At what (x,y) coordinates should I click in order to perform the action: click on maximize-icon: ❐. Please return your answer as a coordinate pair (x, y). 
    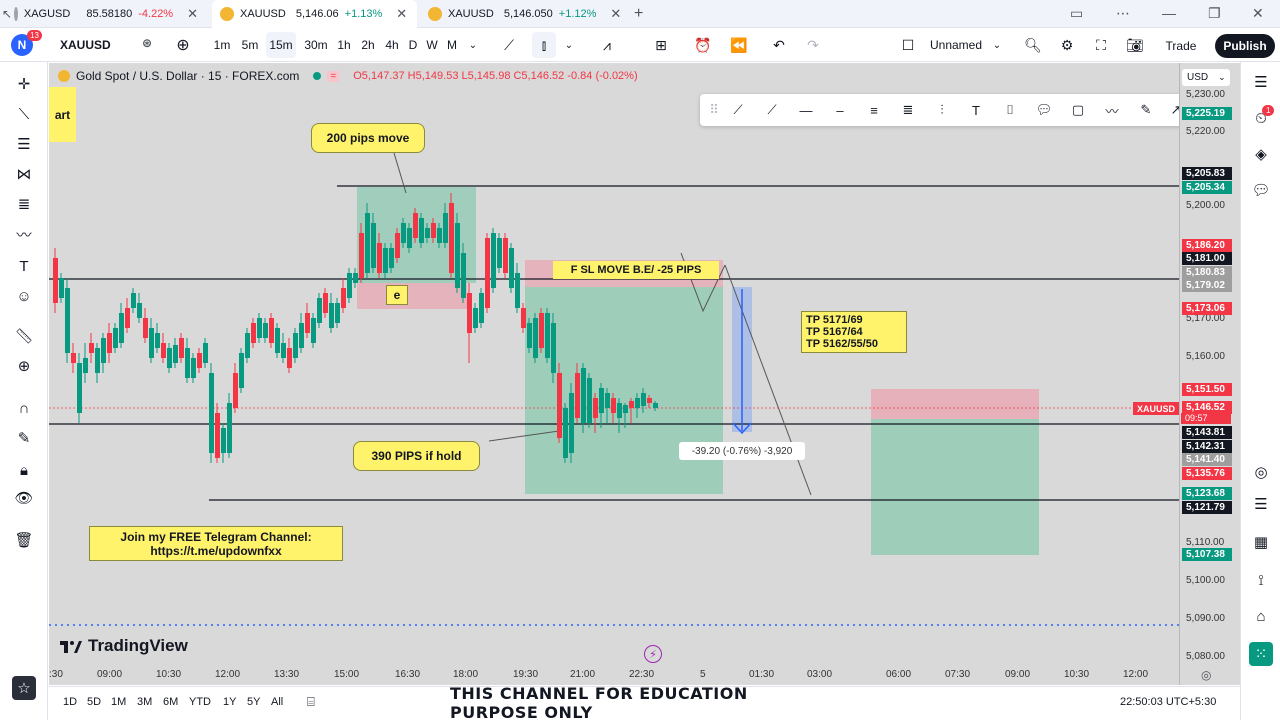
    Looking at the image, I should click on (1214, 13).